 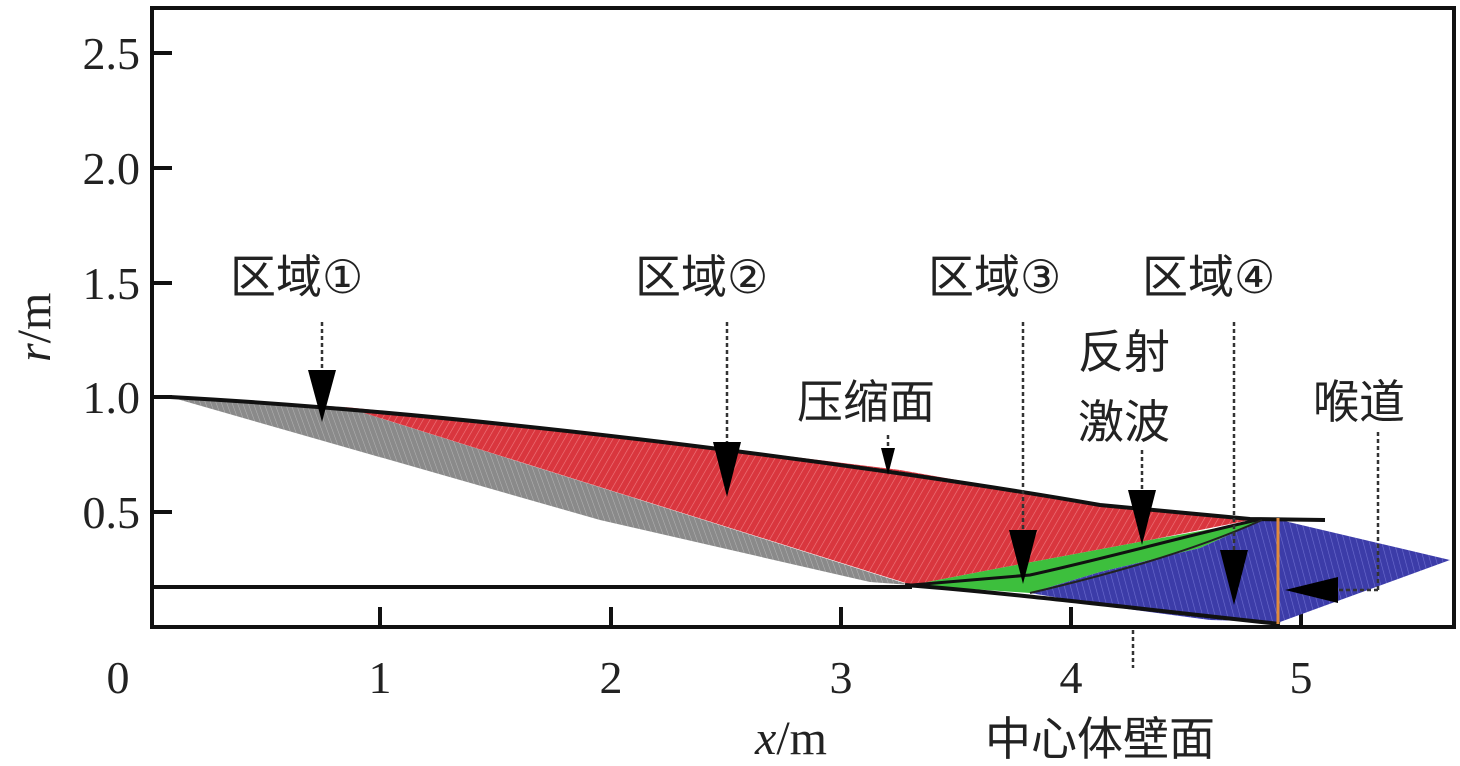 I want to click on zone4-arrowhead, so click(x=1234, y=577).